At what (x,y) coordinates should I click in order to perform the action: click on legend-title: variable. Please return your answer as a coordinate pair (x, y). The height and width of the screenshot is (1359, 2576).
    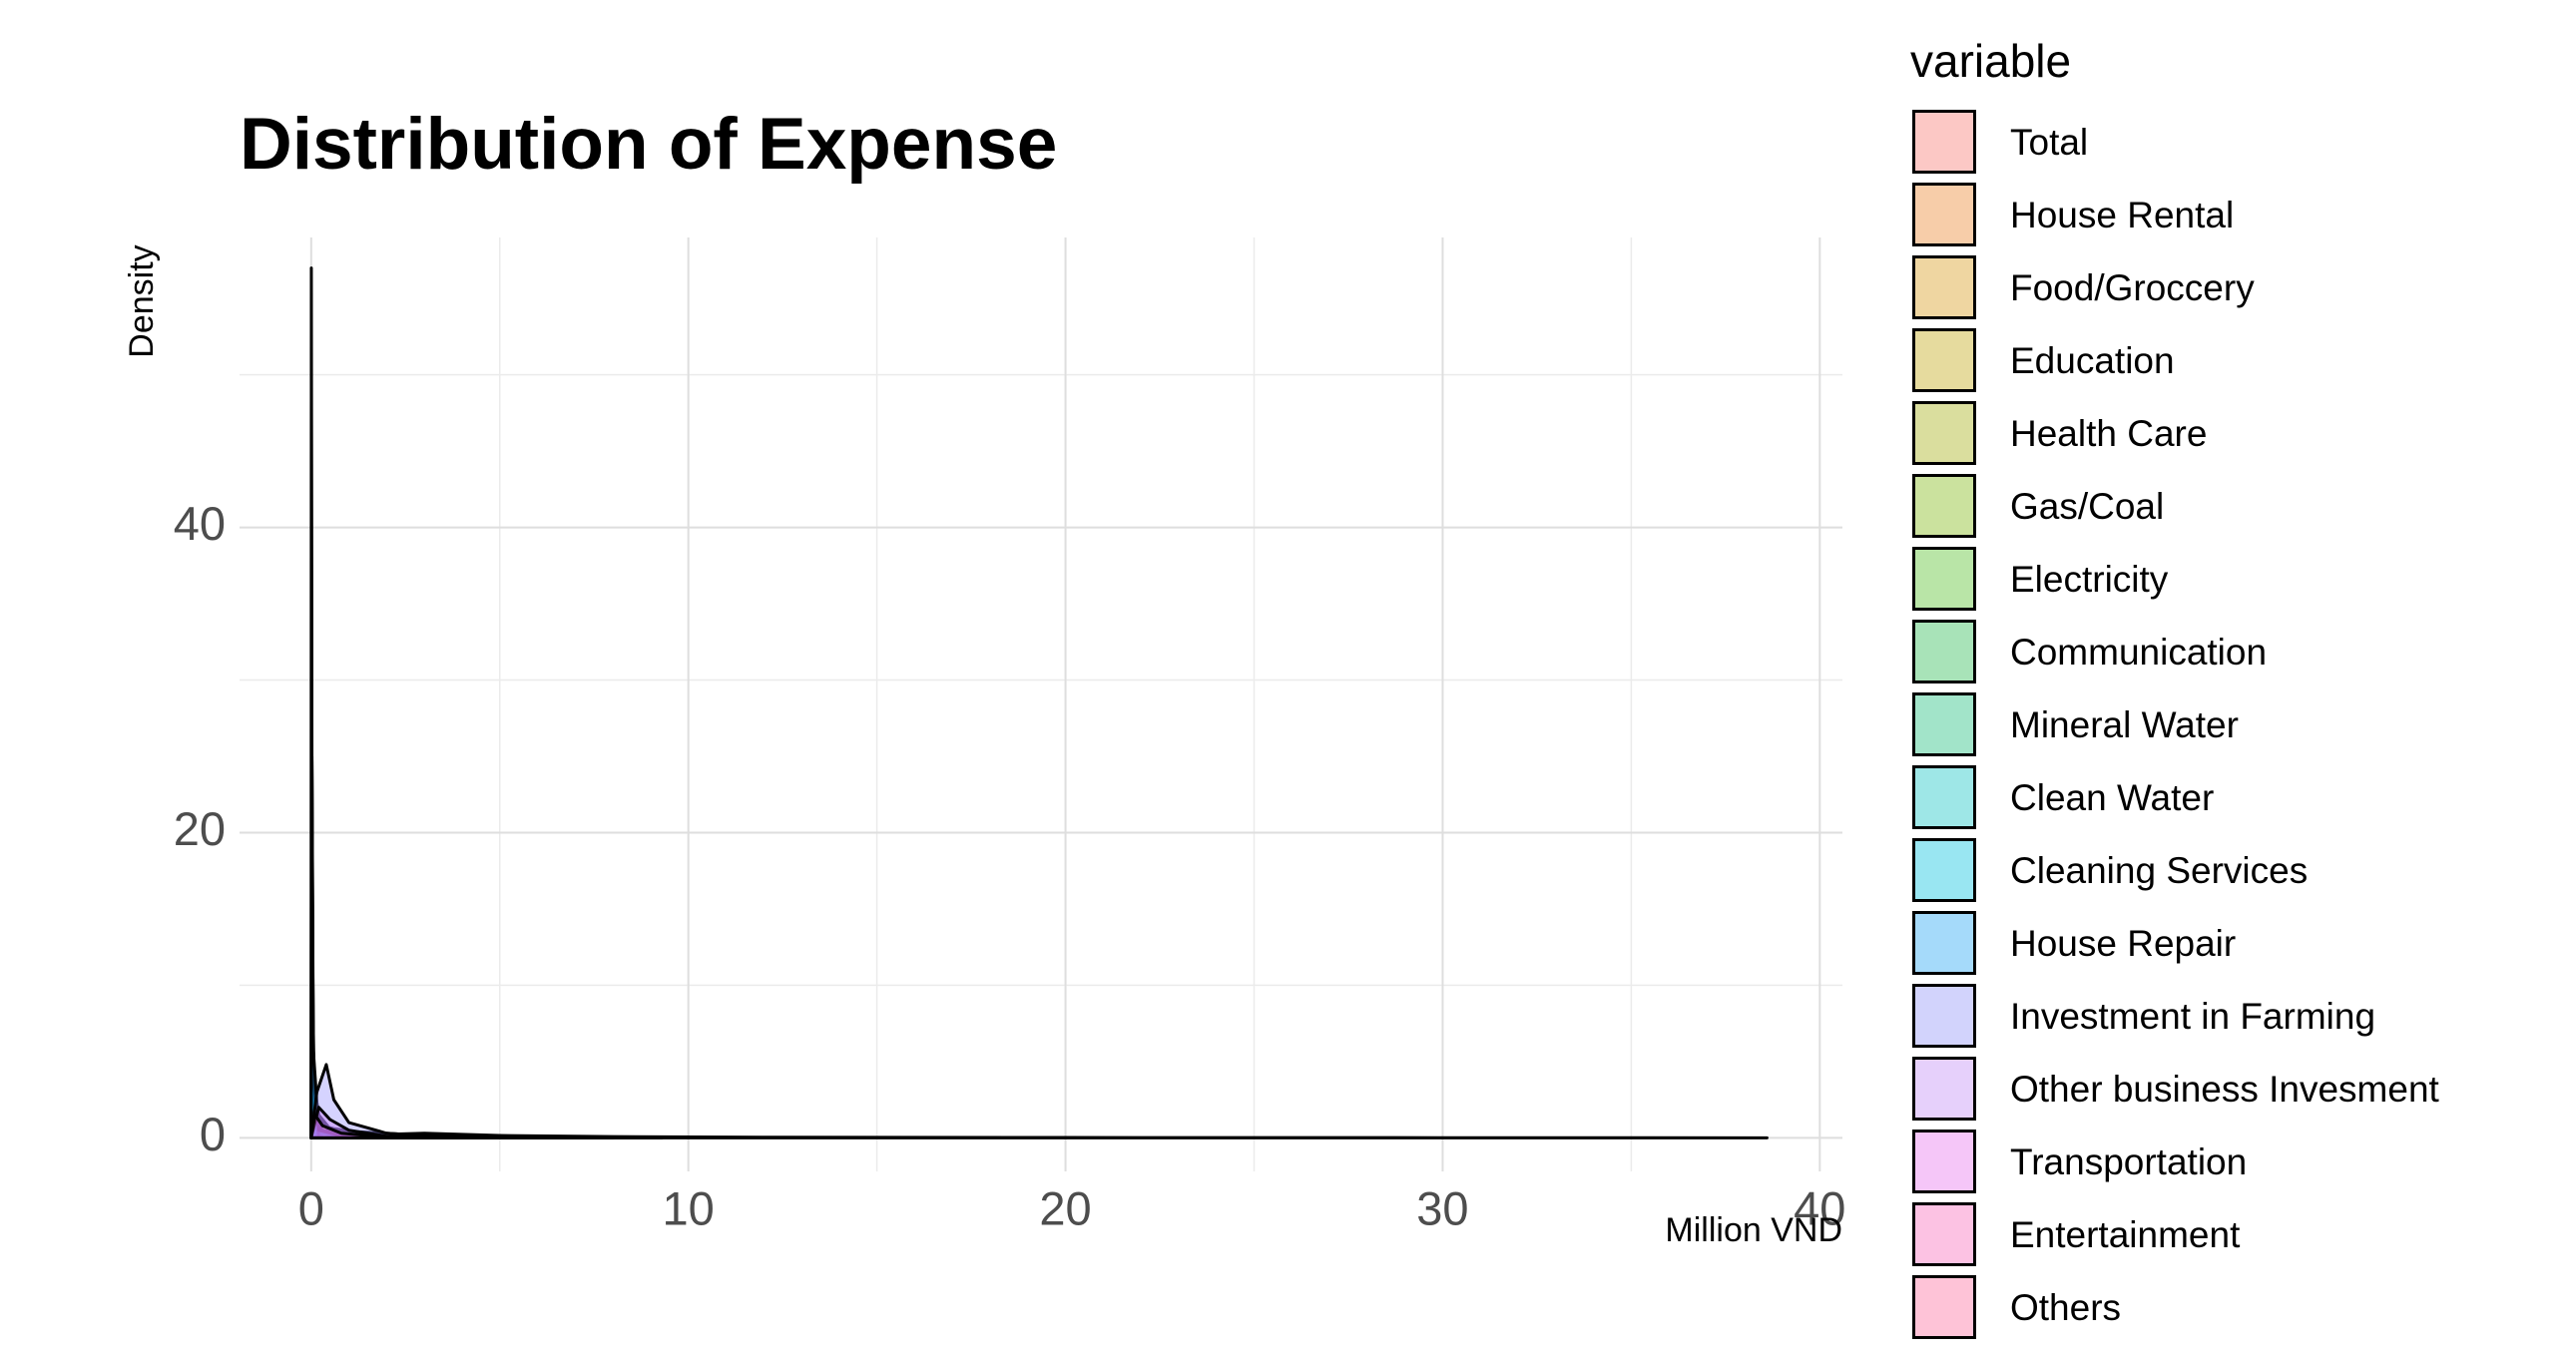
    Looking at the image, I should click on (1991, 61).